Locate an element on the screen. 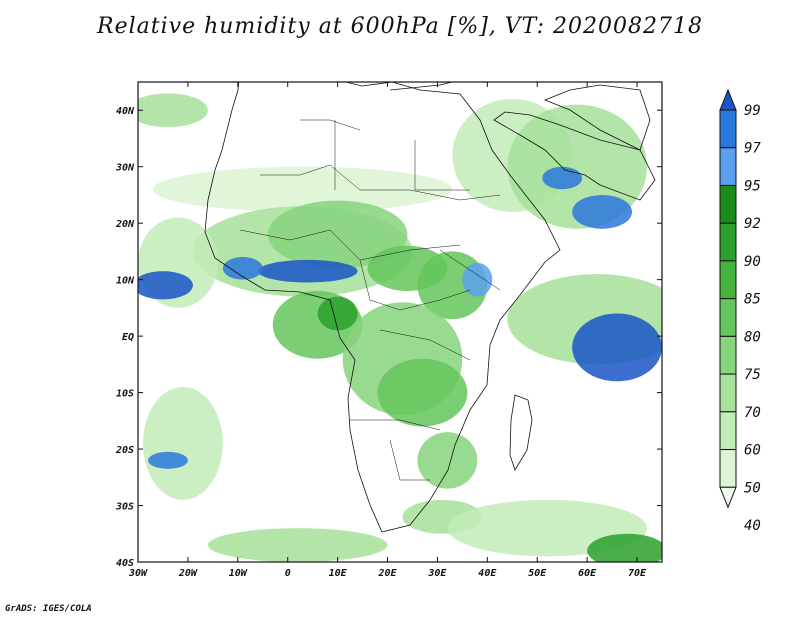 This screenshot has height=618, width=800. y-tick-label: 30S is located at coordinates (124, 507).